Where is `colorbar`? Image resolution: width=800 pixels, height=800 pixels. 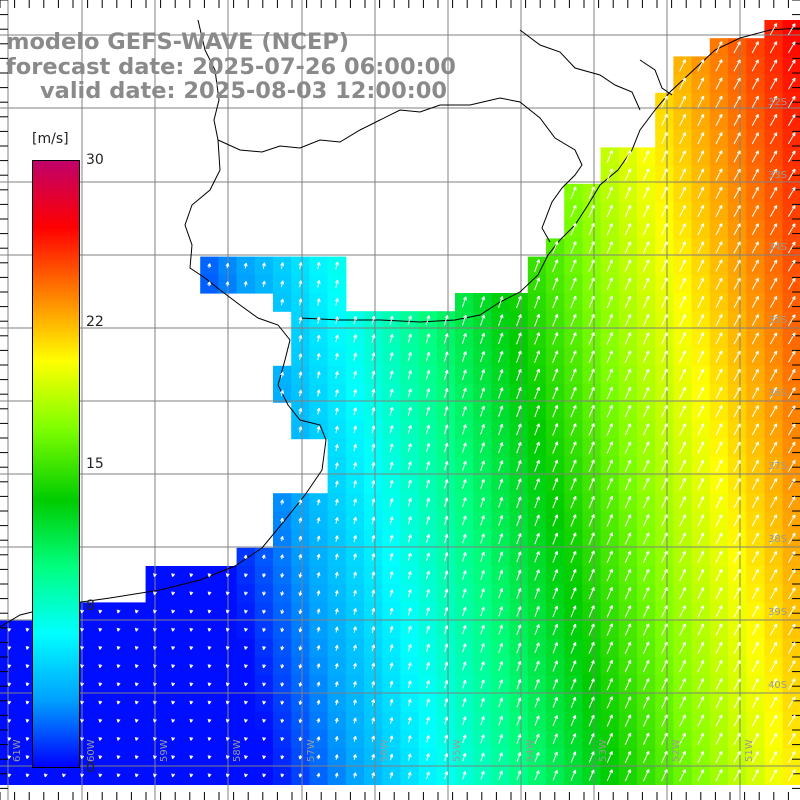 colorbar is located at coordinates (56, 464).